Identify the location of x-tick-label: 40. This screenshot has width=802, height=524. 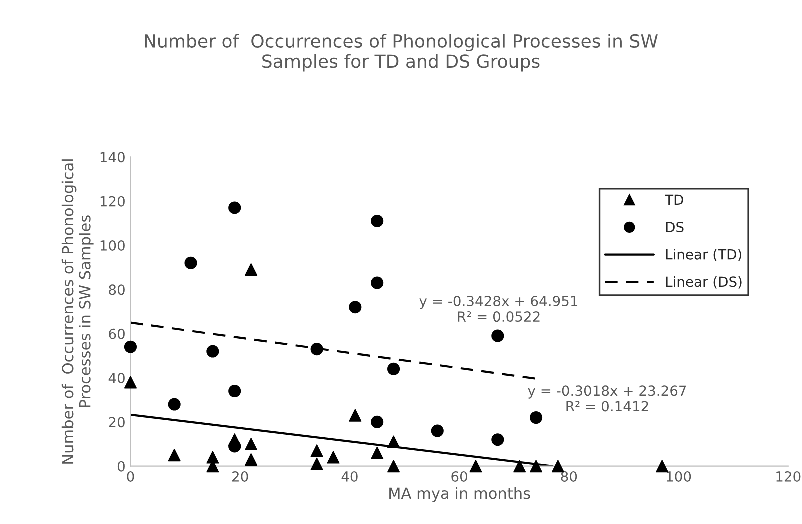
(350, 476).